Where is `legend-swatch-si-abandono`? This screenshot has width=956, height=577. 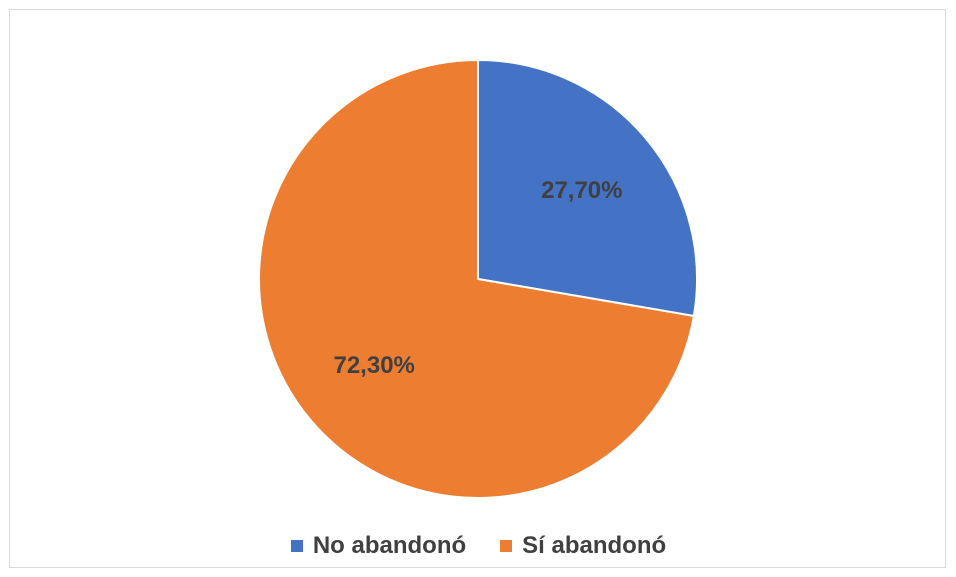 legend-swatch-si-abandono is located at coordinates (506, 546).